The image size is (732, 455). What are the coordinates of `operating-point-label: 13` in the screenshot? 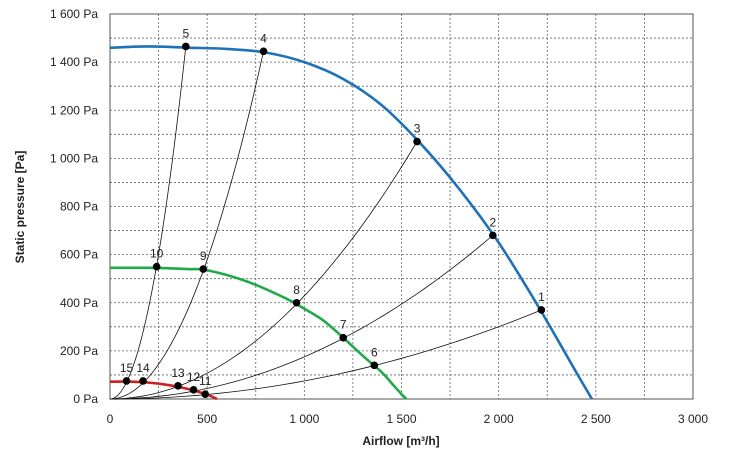 It's located at (178, 373).